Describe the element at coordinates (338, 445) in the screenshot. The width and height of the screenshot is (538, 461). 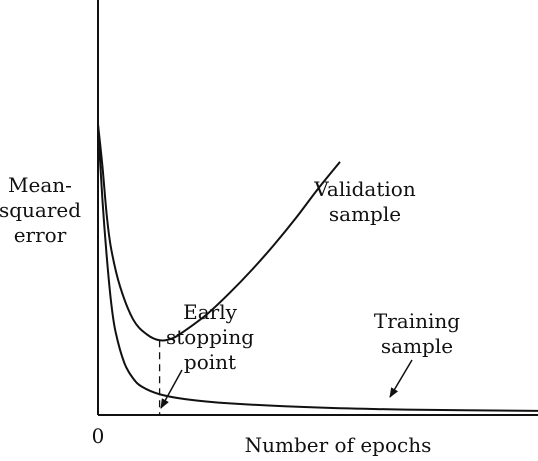
I see `x-axis-label: Number of epochs` at that location.